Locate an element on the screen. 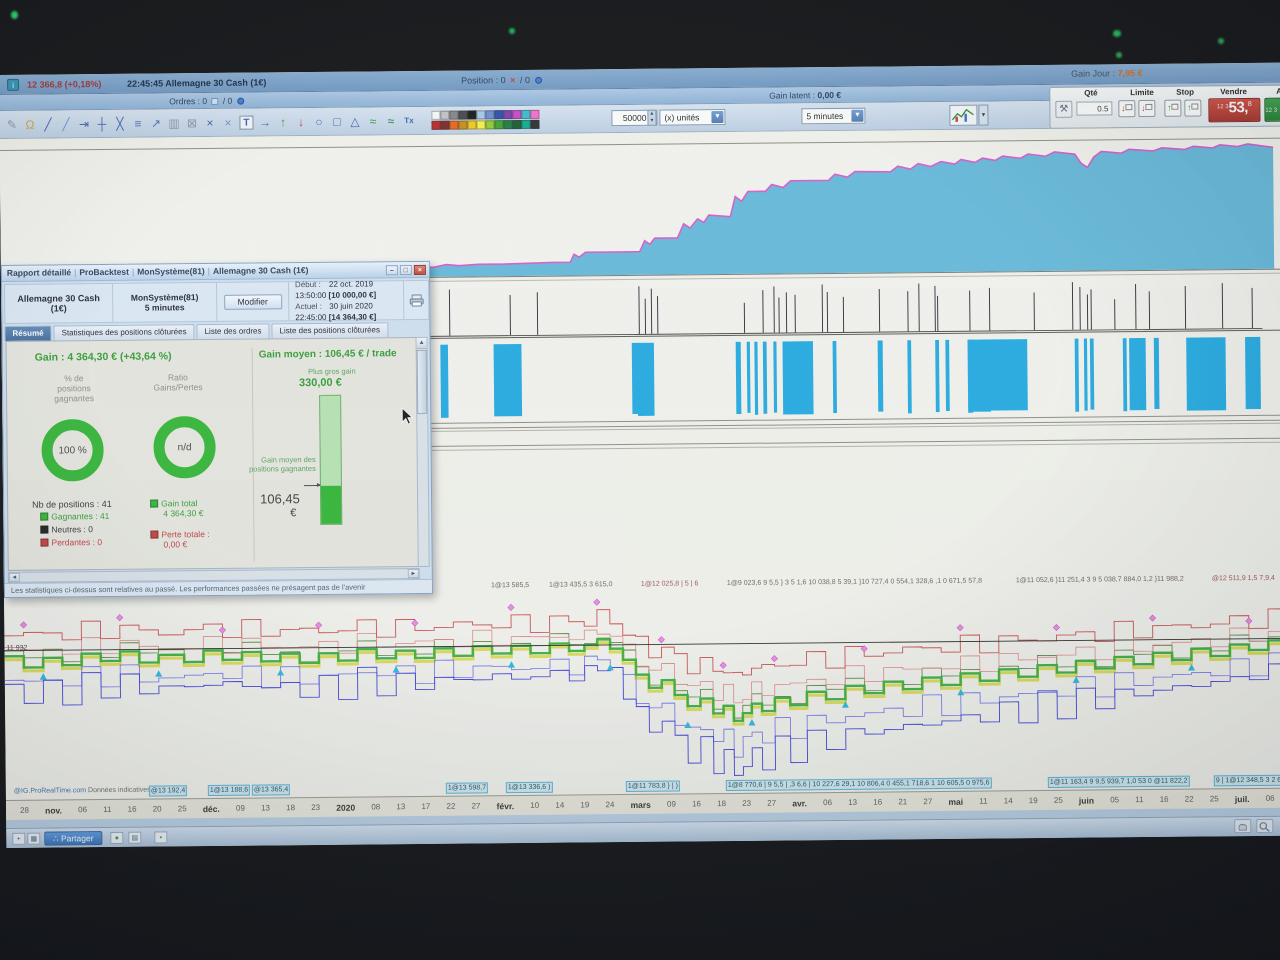  scroll-thumb is located at coordinates (422, 382).